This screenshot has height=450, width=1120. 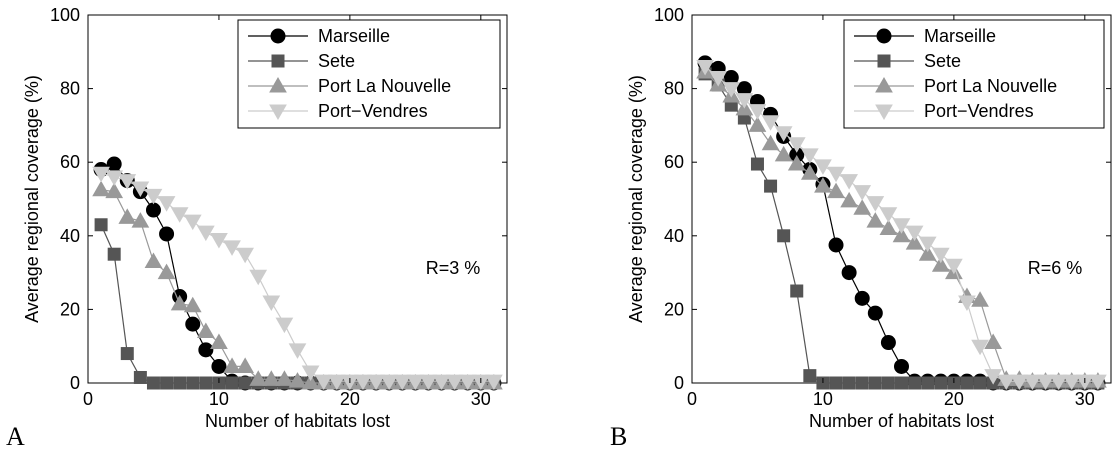 What do you see at coordinates (901, 421) in the screenshot?
I see `x-axis-title: Number of habitats lost` at bounding box center [901, 421].